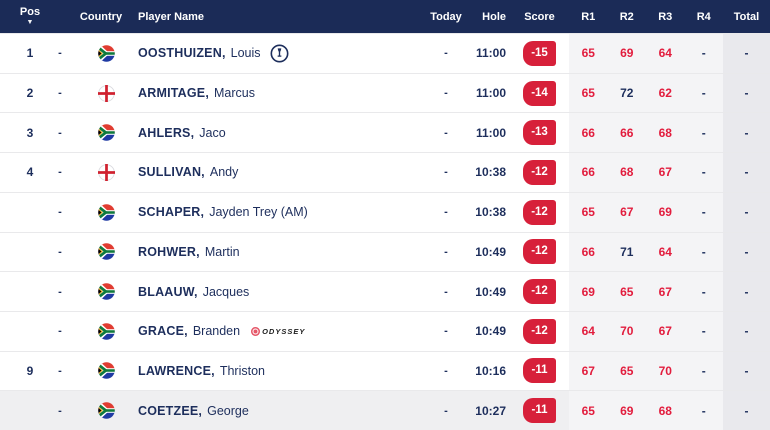 The width and height of the screenshot is (770, 430). I want to click on odyssey-wordmark: ODYSSEY, so click(284, 331).